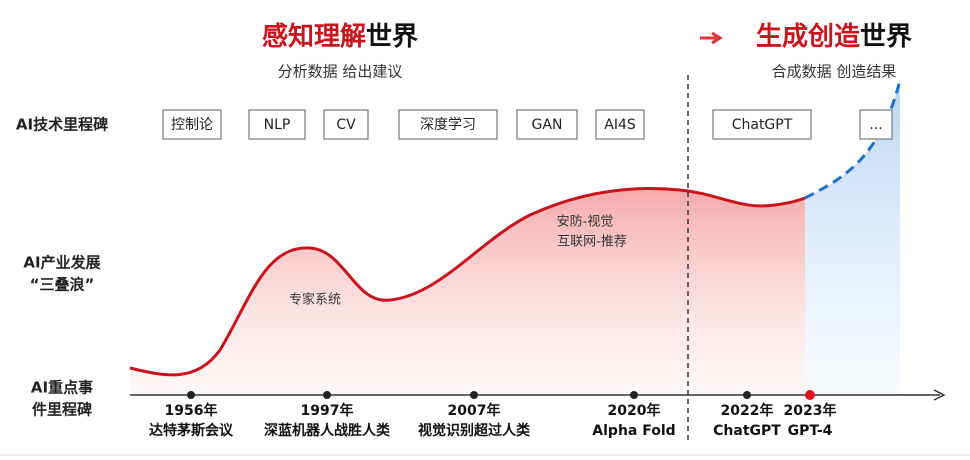 The width and height of the screenshot is (970, 460). Describe the element at coordinates (61, 263) in the screenshot. I see `row-label: AI产业发展` at that location.